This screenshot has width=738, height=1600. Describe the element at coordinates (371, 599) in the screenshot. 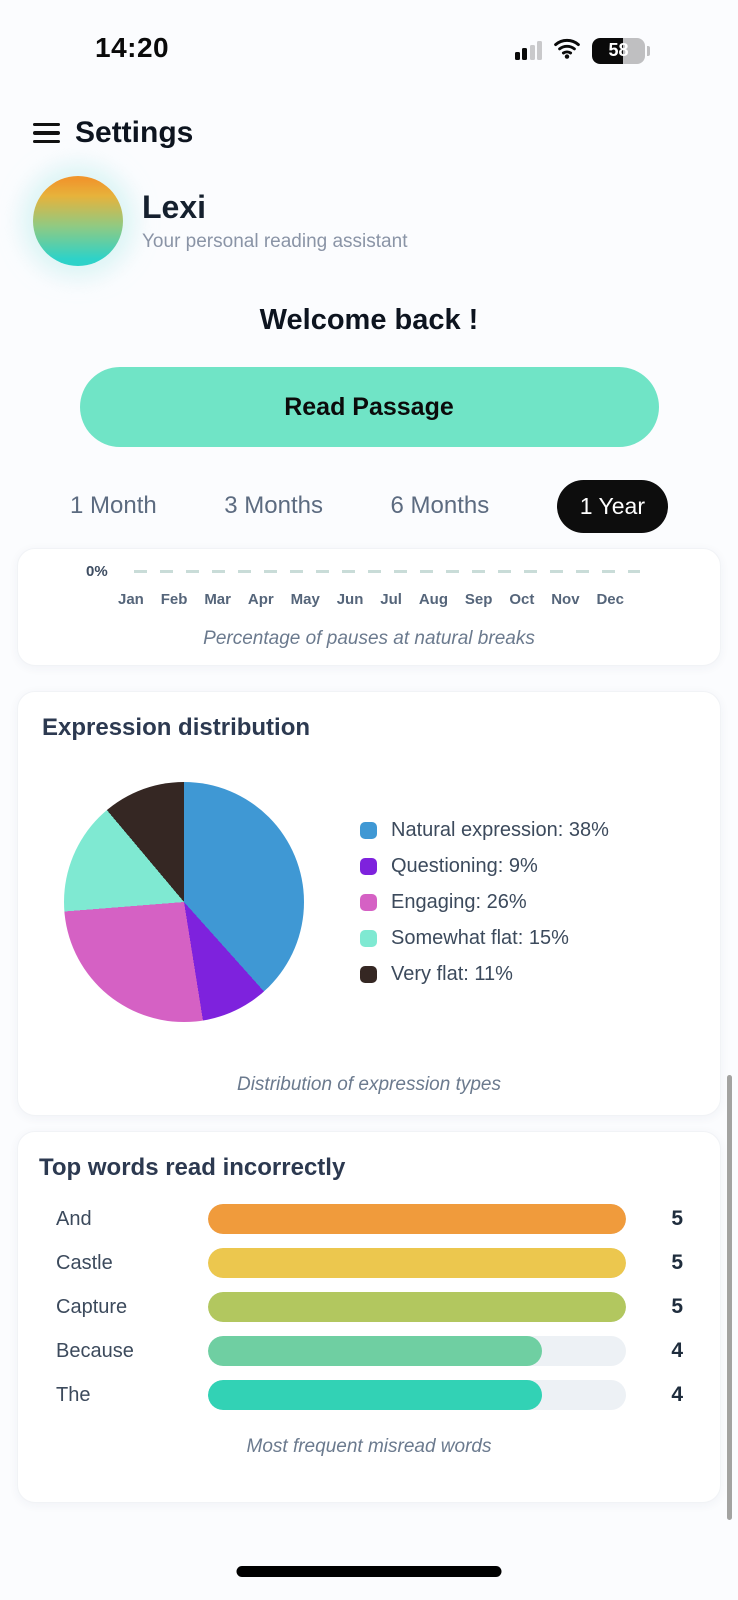

I see `x-axis-ticks: Jan Feb Mar Apr May Jun Jul Aug Sep Oct Nov Dec` at that location.